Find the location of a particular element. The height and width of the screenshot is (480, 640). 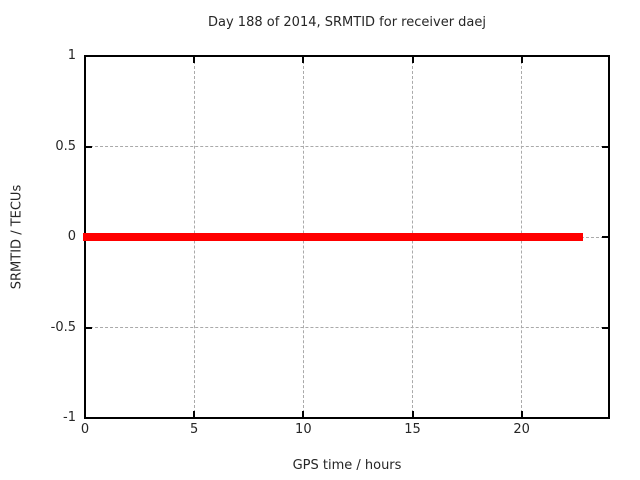

x-tick-label: 10 is located at coordinates (303, 429).